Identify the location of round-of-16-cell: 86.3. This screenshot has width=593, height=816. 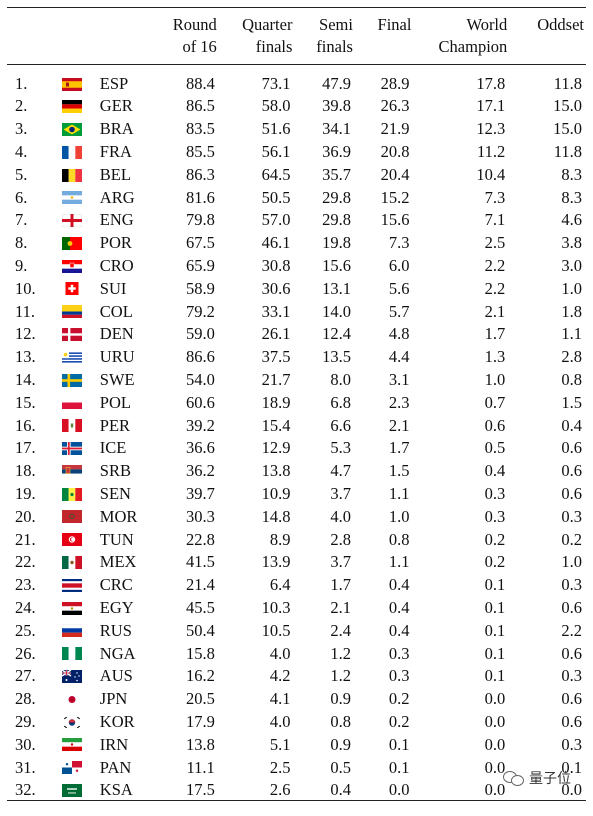
(200, 174).